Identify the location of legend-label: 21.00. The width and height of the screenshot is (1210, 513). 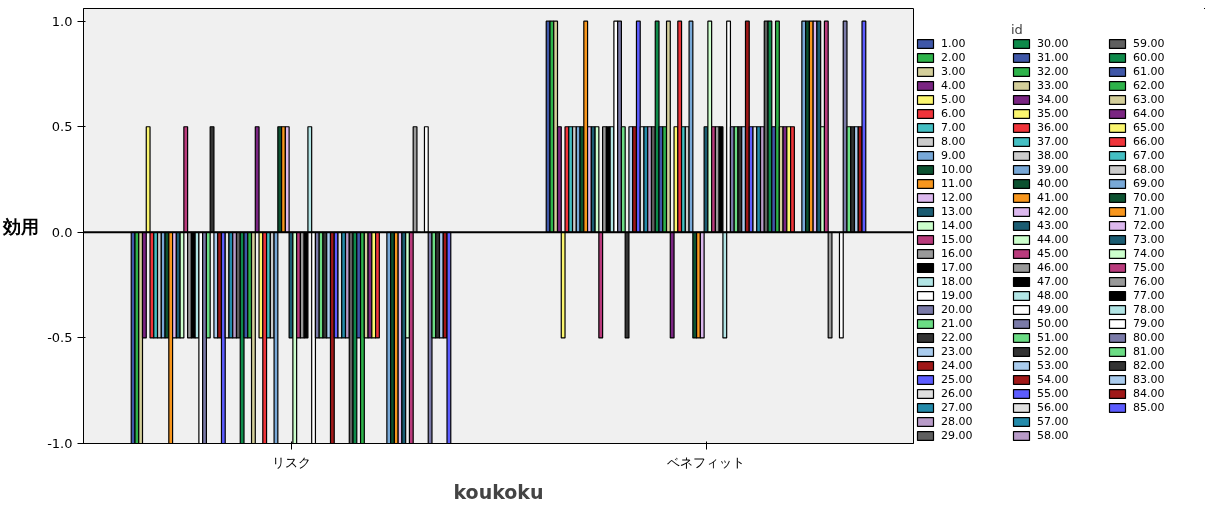
(957, 323).